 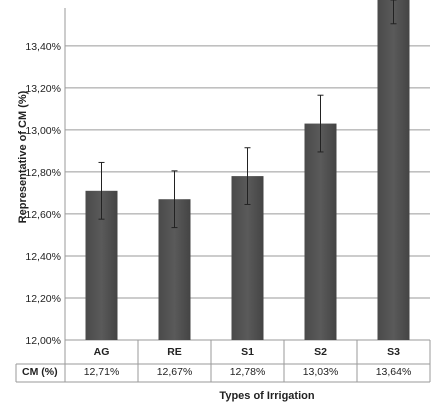 What do you see at coordinates (394, 372) in the screenshot?
I see `table-cell: 13,64%` at bounding box center [394, 372].